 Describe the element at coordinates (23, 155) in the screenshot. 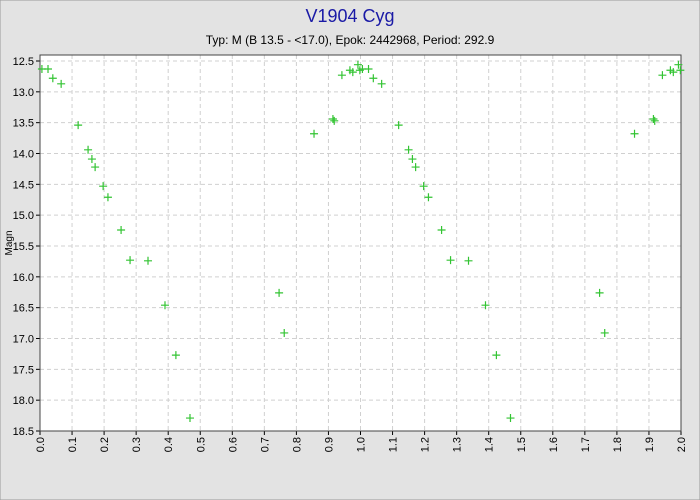

I see `y-tick-label: 14.0` at that location.